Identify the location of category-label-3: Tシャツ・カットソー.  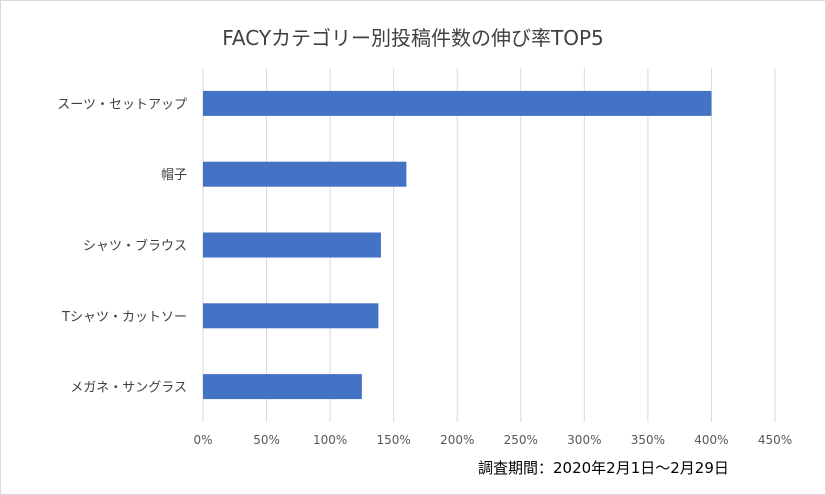
(124, 317).